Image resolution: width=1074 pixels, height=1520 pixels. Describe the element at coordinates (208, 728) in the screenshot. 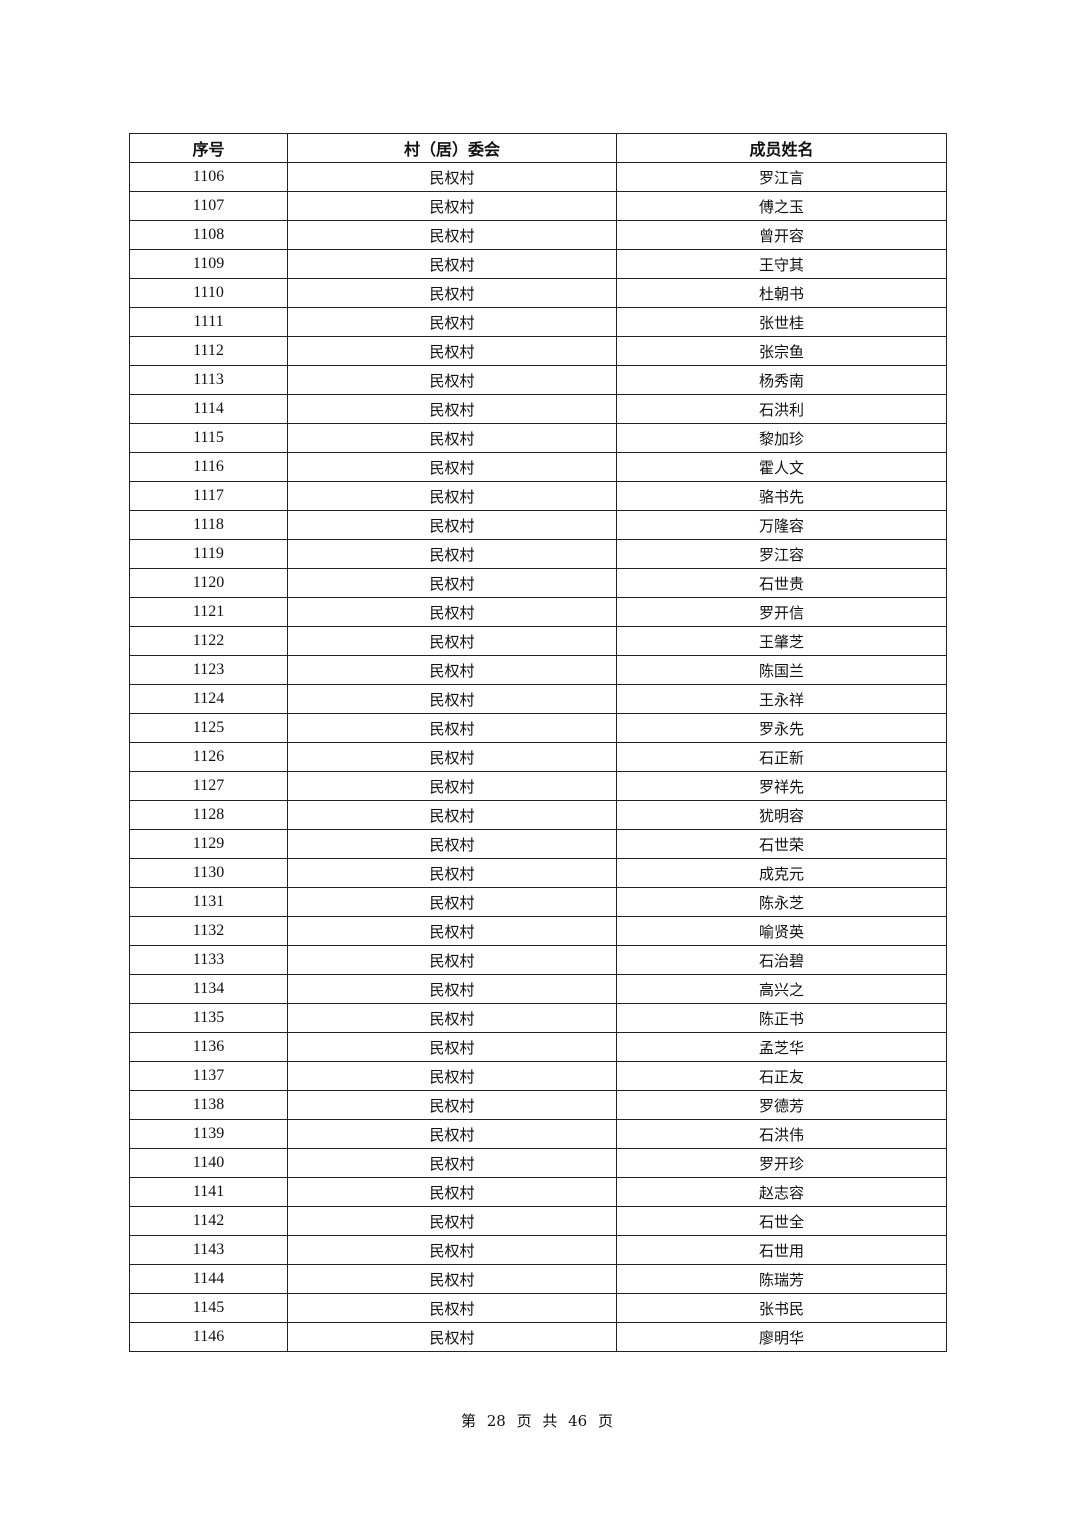

I see `cell-index: 1125` at that location.